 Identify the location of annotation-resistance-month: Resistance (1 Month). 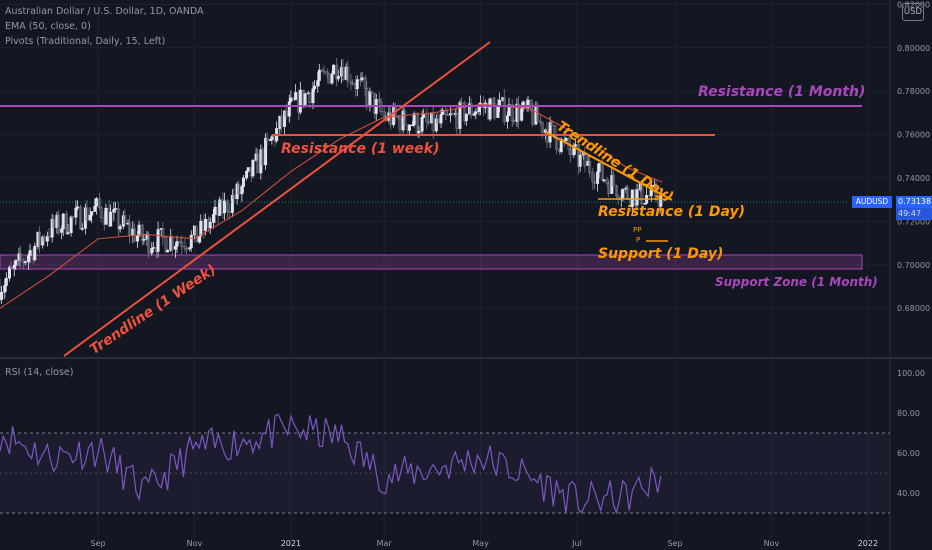
(782, 92).